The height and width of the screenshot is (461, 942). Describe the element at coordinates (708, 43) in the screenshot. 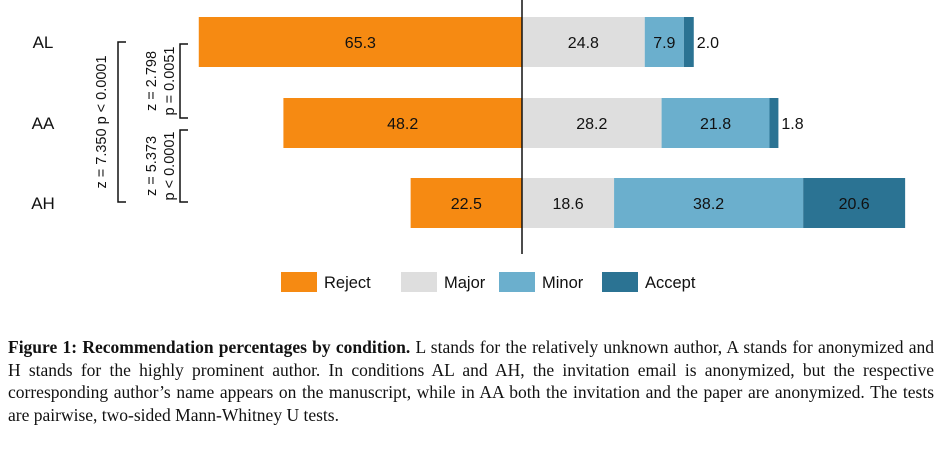

I see `value-label-accept-al: 2.0` at that location.